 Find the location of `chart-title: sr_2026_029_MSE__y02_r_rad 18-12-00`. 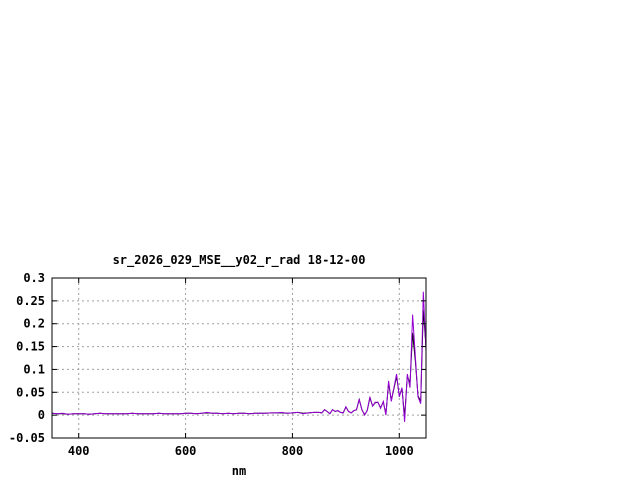

chart-title: sr_2026_029_MSE__y02_r_rad 18-12-00 is located at coordinates (239, 260).